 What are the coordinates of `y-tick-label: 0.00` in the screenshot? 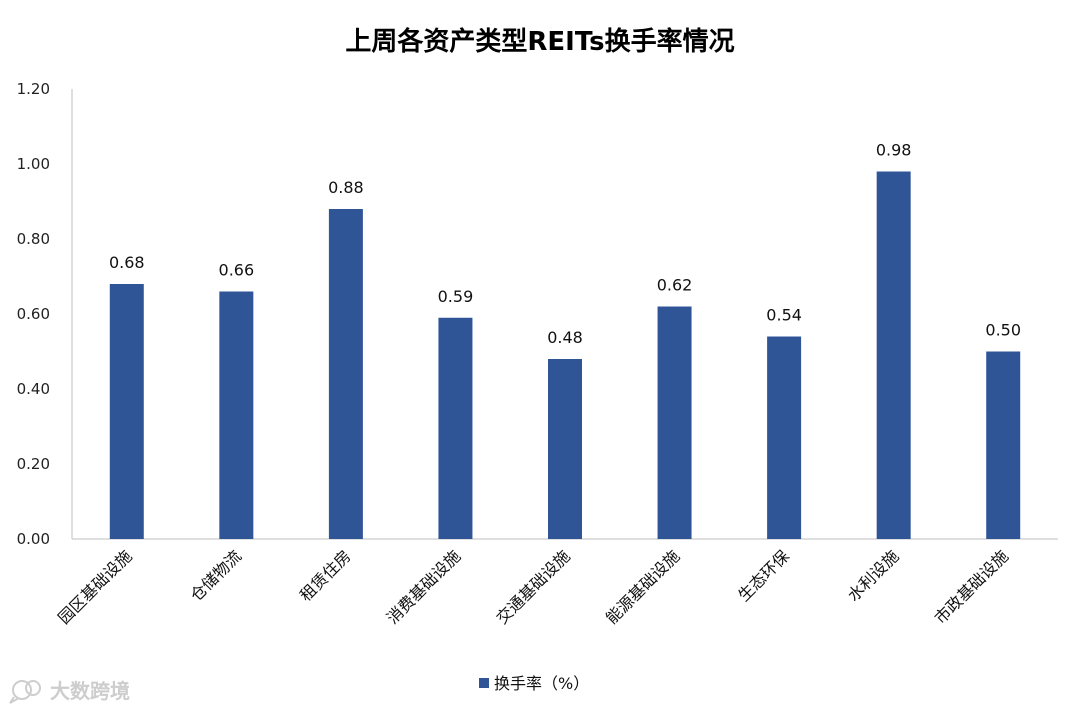 It's located at (33, 539).